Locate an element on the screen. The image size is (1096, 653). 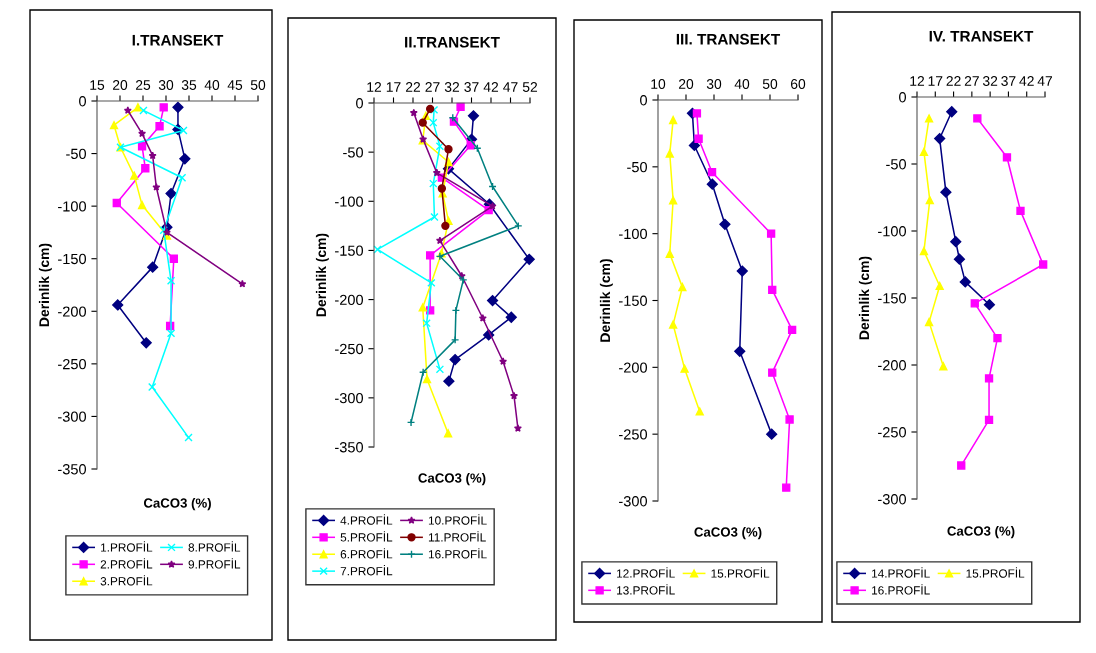
legend-label: 5.PROFİL is located at coordinates (366, 536).